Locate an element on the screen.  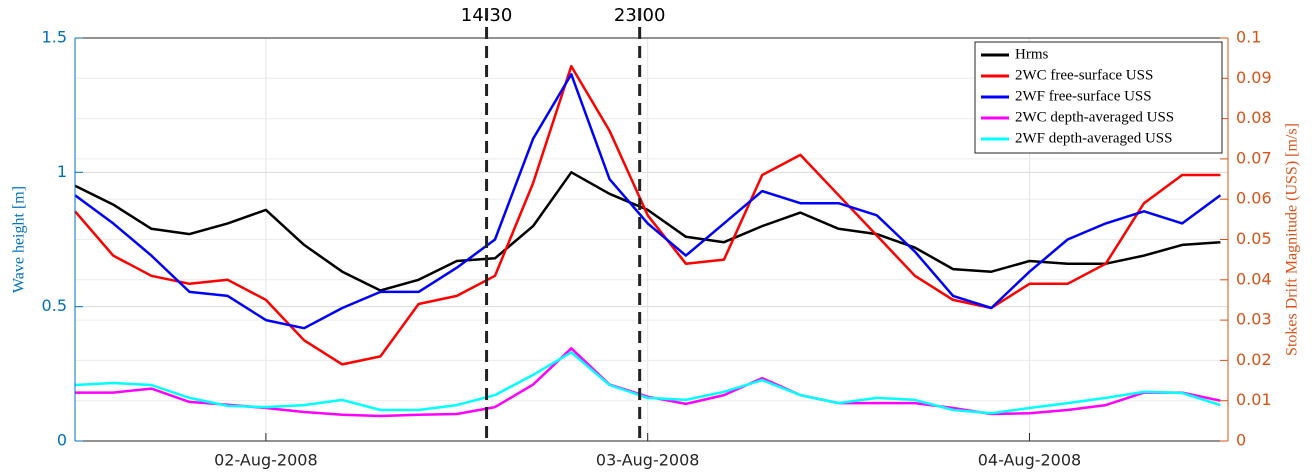
series-line is located at coordinates (647, 383).